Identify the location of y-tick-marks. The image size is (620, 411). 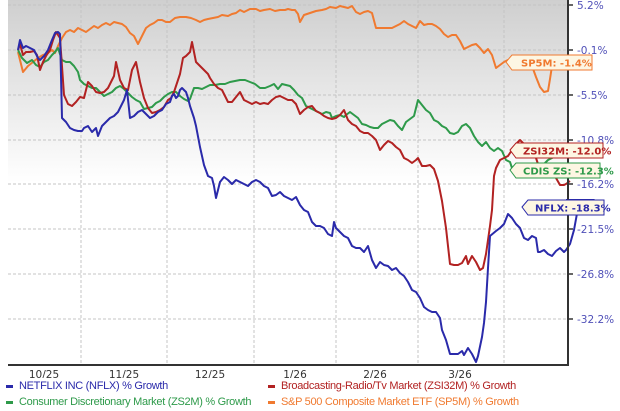
(570, 162).